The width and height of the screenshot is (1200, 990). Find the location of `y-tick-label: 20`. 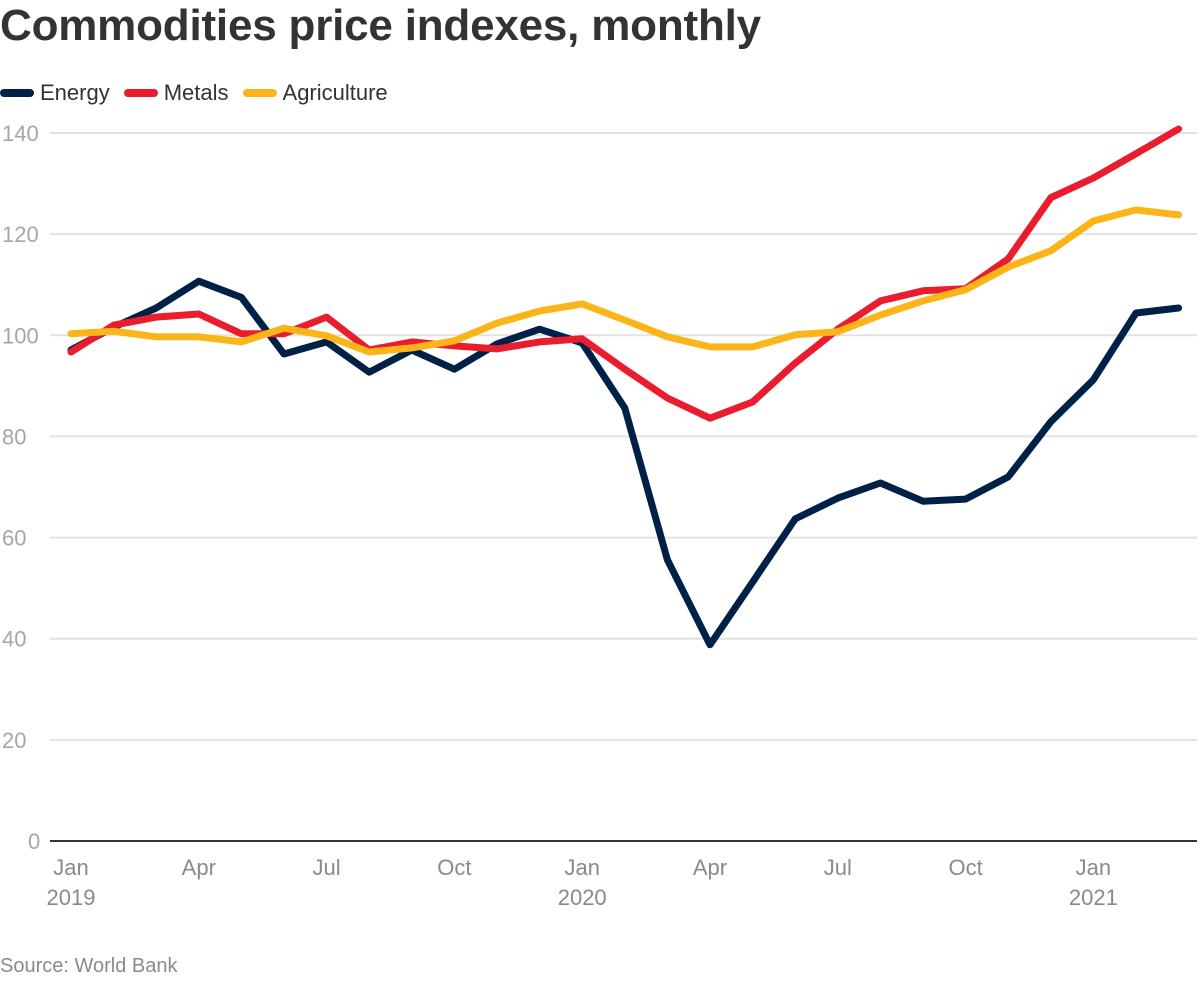

y-tick-label: 20 is located at coordinates (14, 740).